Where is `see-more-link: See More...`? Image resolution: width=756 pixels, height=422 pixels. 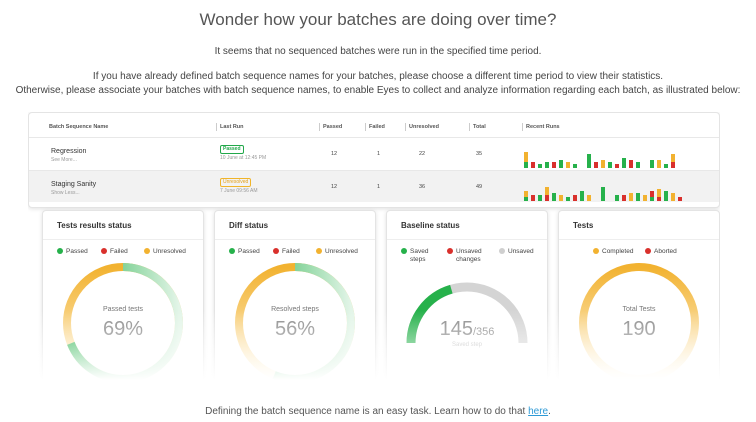 see-more-link: See More... is located at coordinates (64, 160).